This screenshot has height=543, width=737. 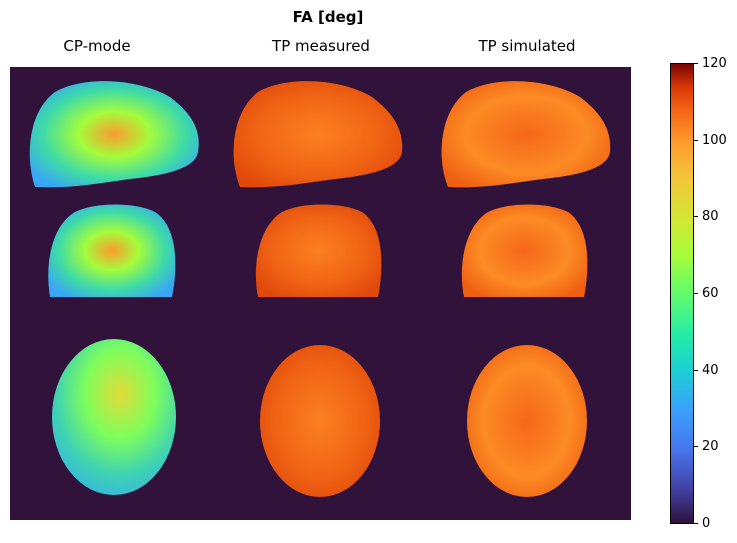 What do you see at coordinates (320, 421) in the screenshot?
I see `slice-tp-measured-axial` at bounding box center [320, 421].